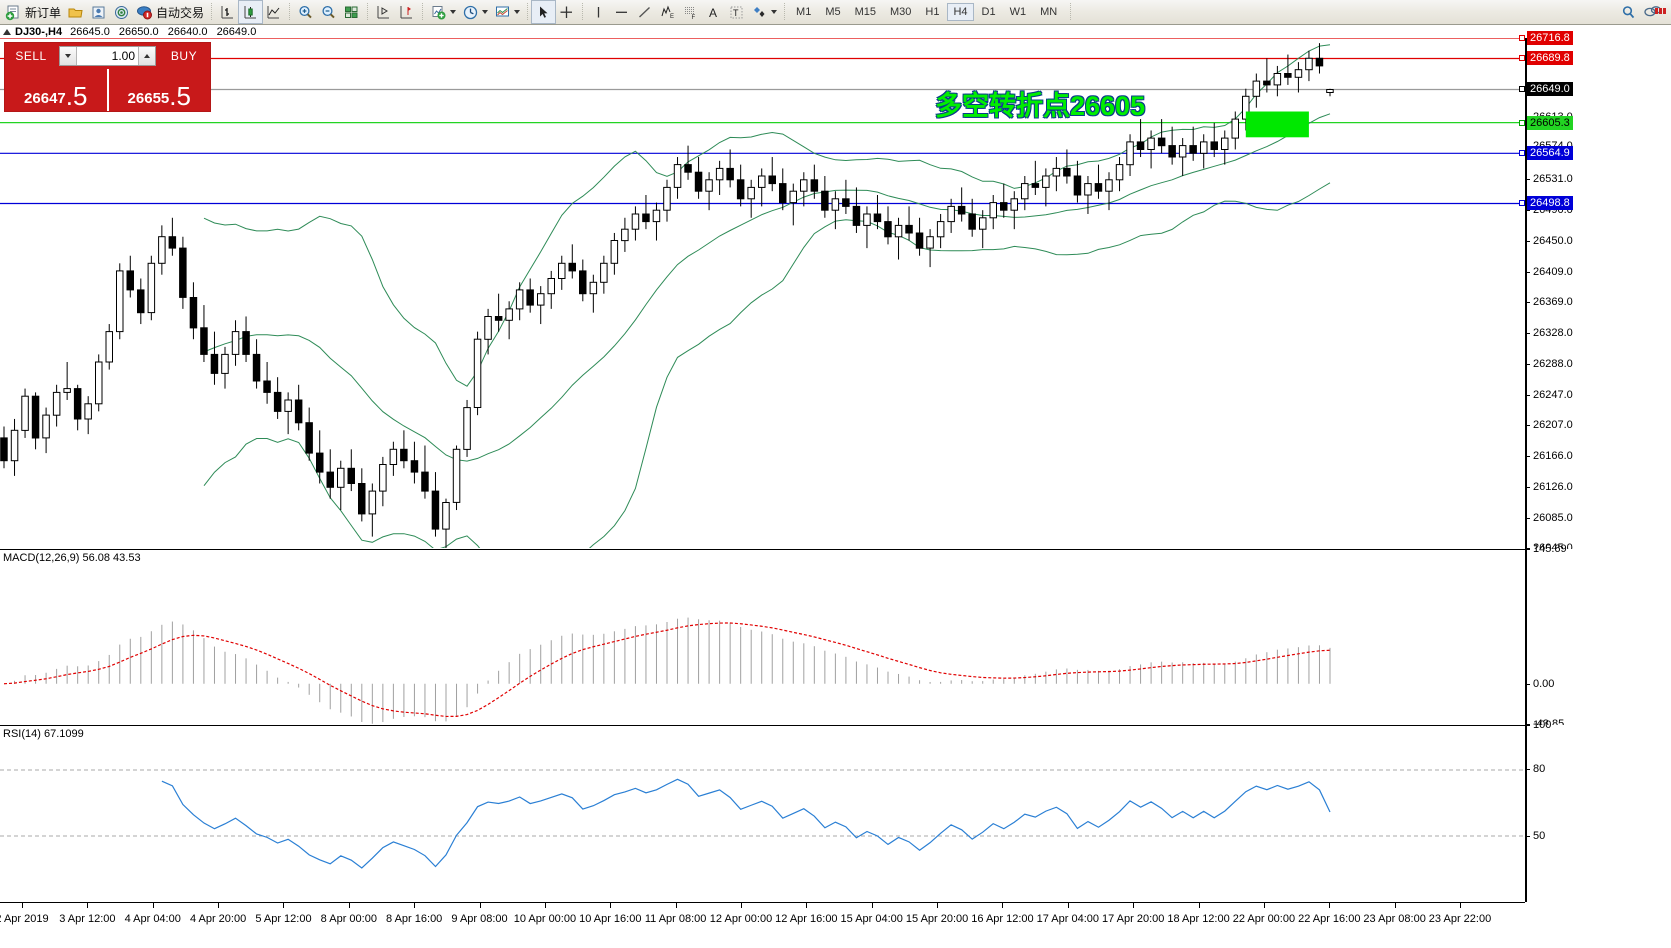  I want to click on trendline-button, so click(644, 12).